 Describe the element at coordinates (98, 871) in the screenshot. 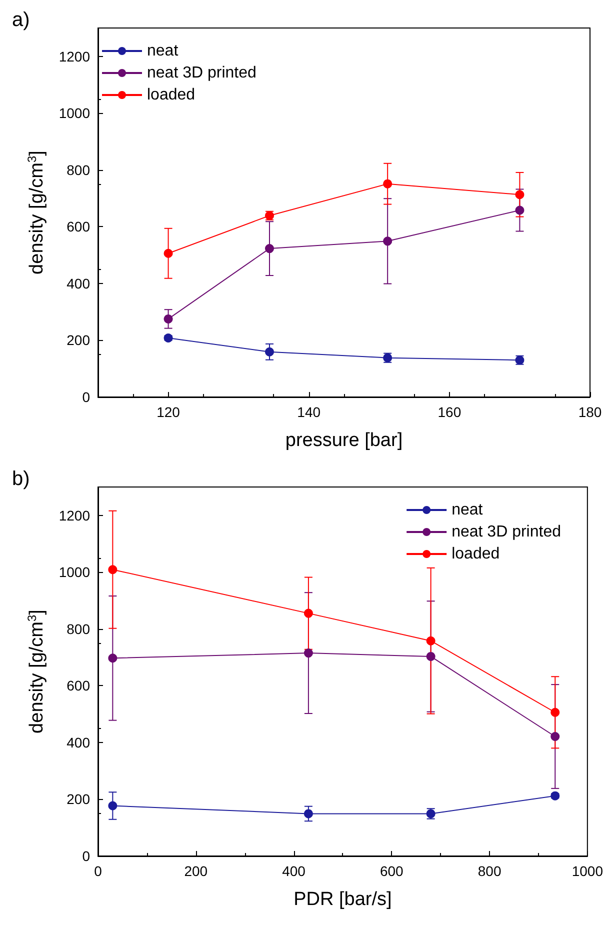

I see `x-tick-label: 0` at that location.